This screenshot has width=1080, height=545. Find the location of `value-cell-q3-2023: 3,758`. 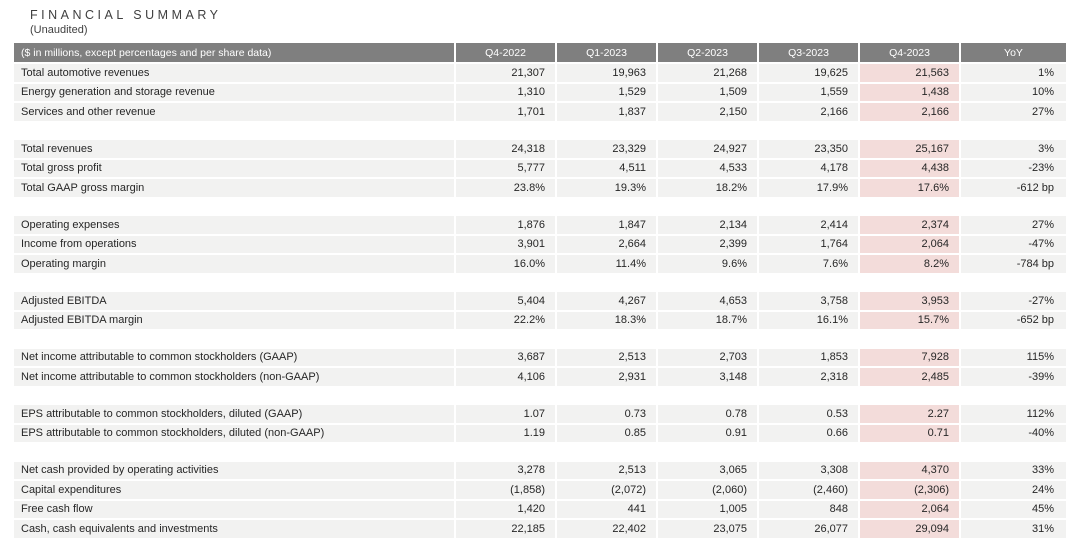

value-cell-q3-2023: 3,758 is located at coordinates (808, 301).